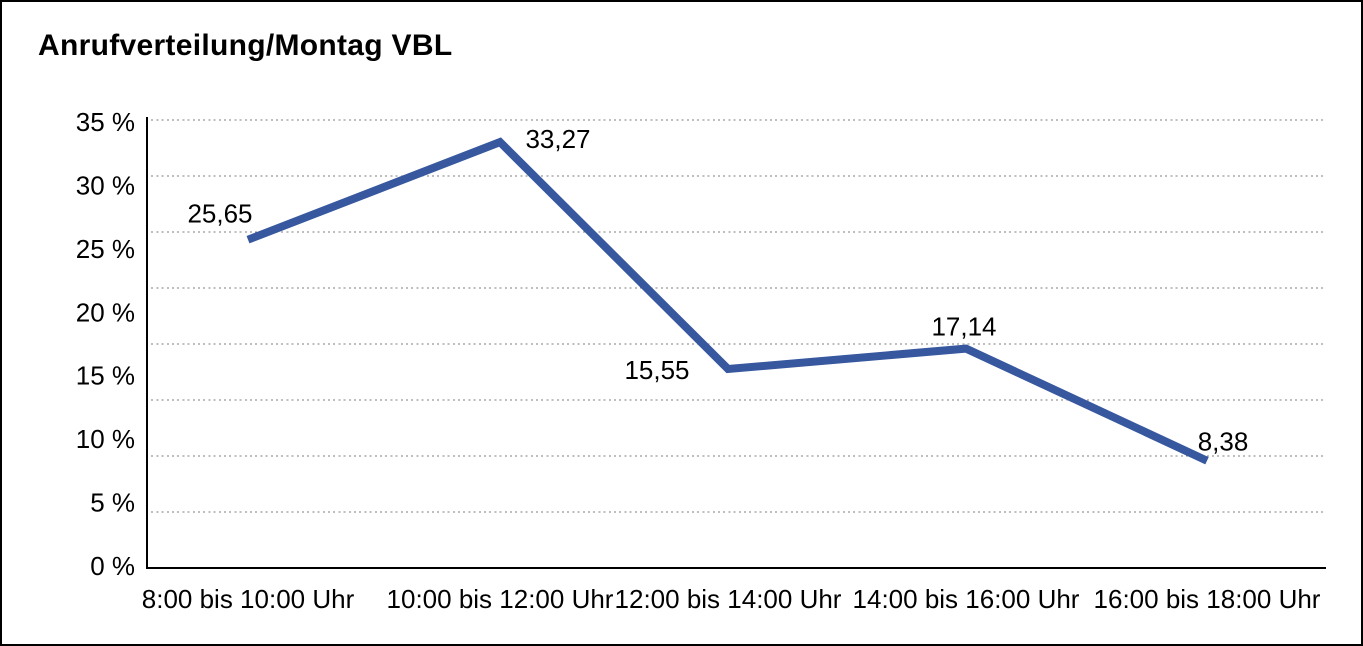  What do you see at coordinates (219, 214) in the screenshot?
I see `data-point-label: 25,65` at bounding box center [219, 214].